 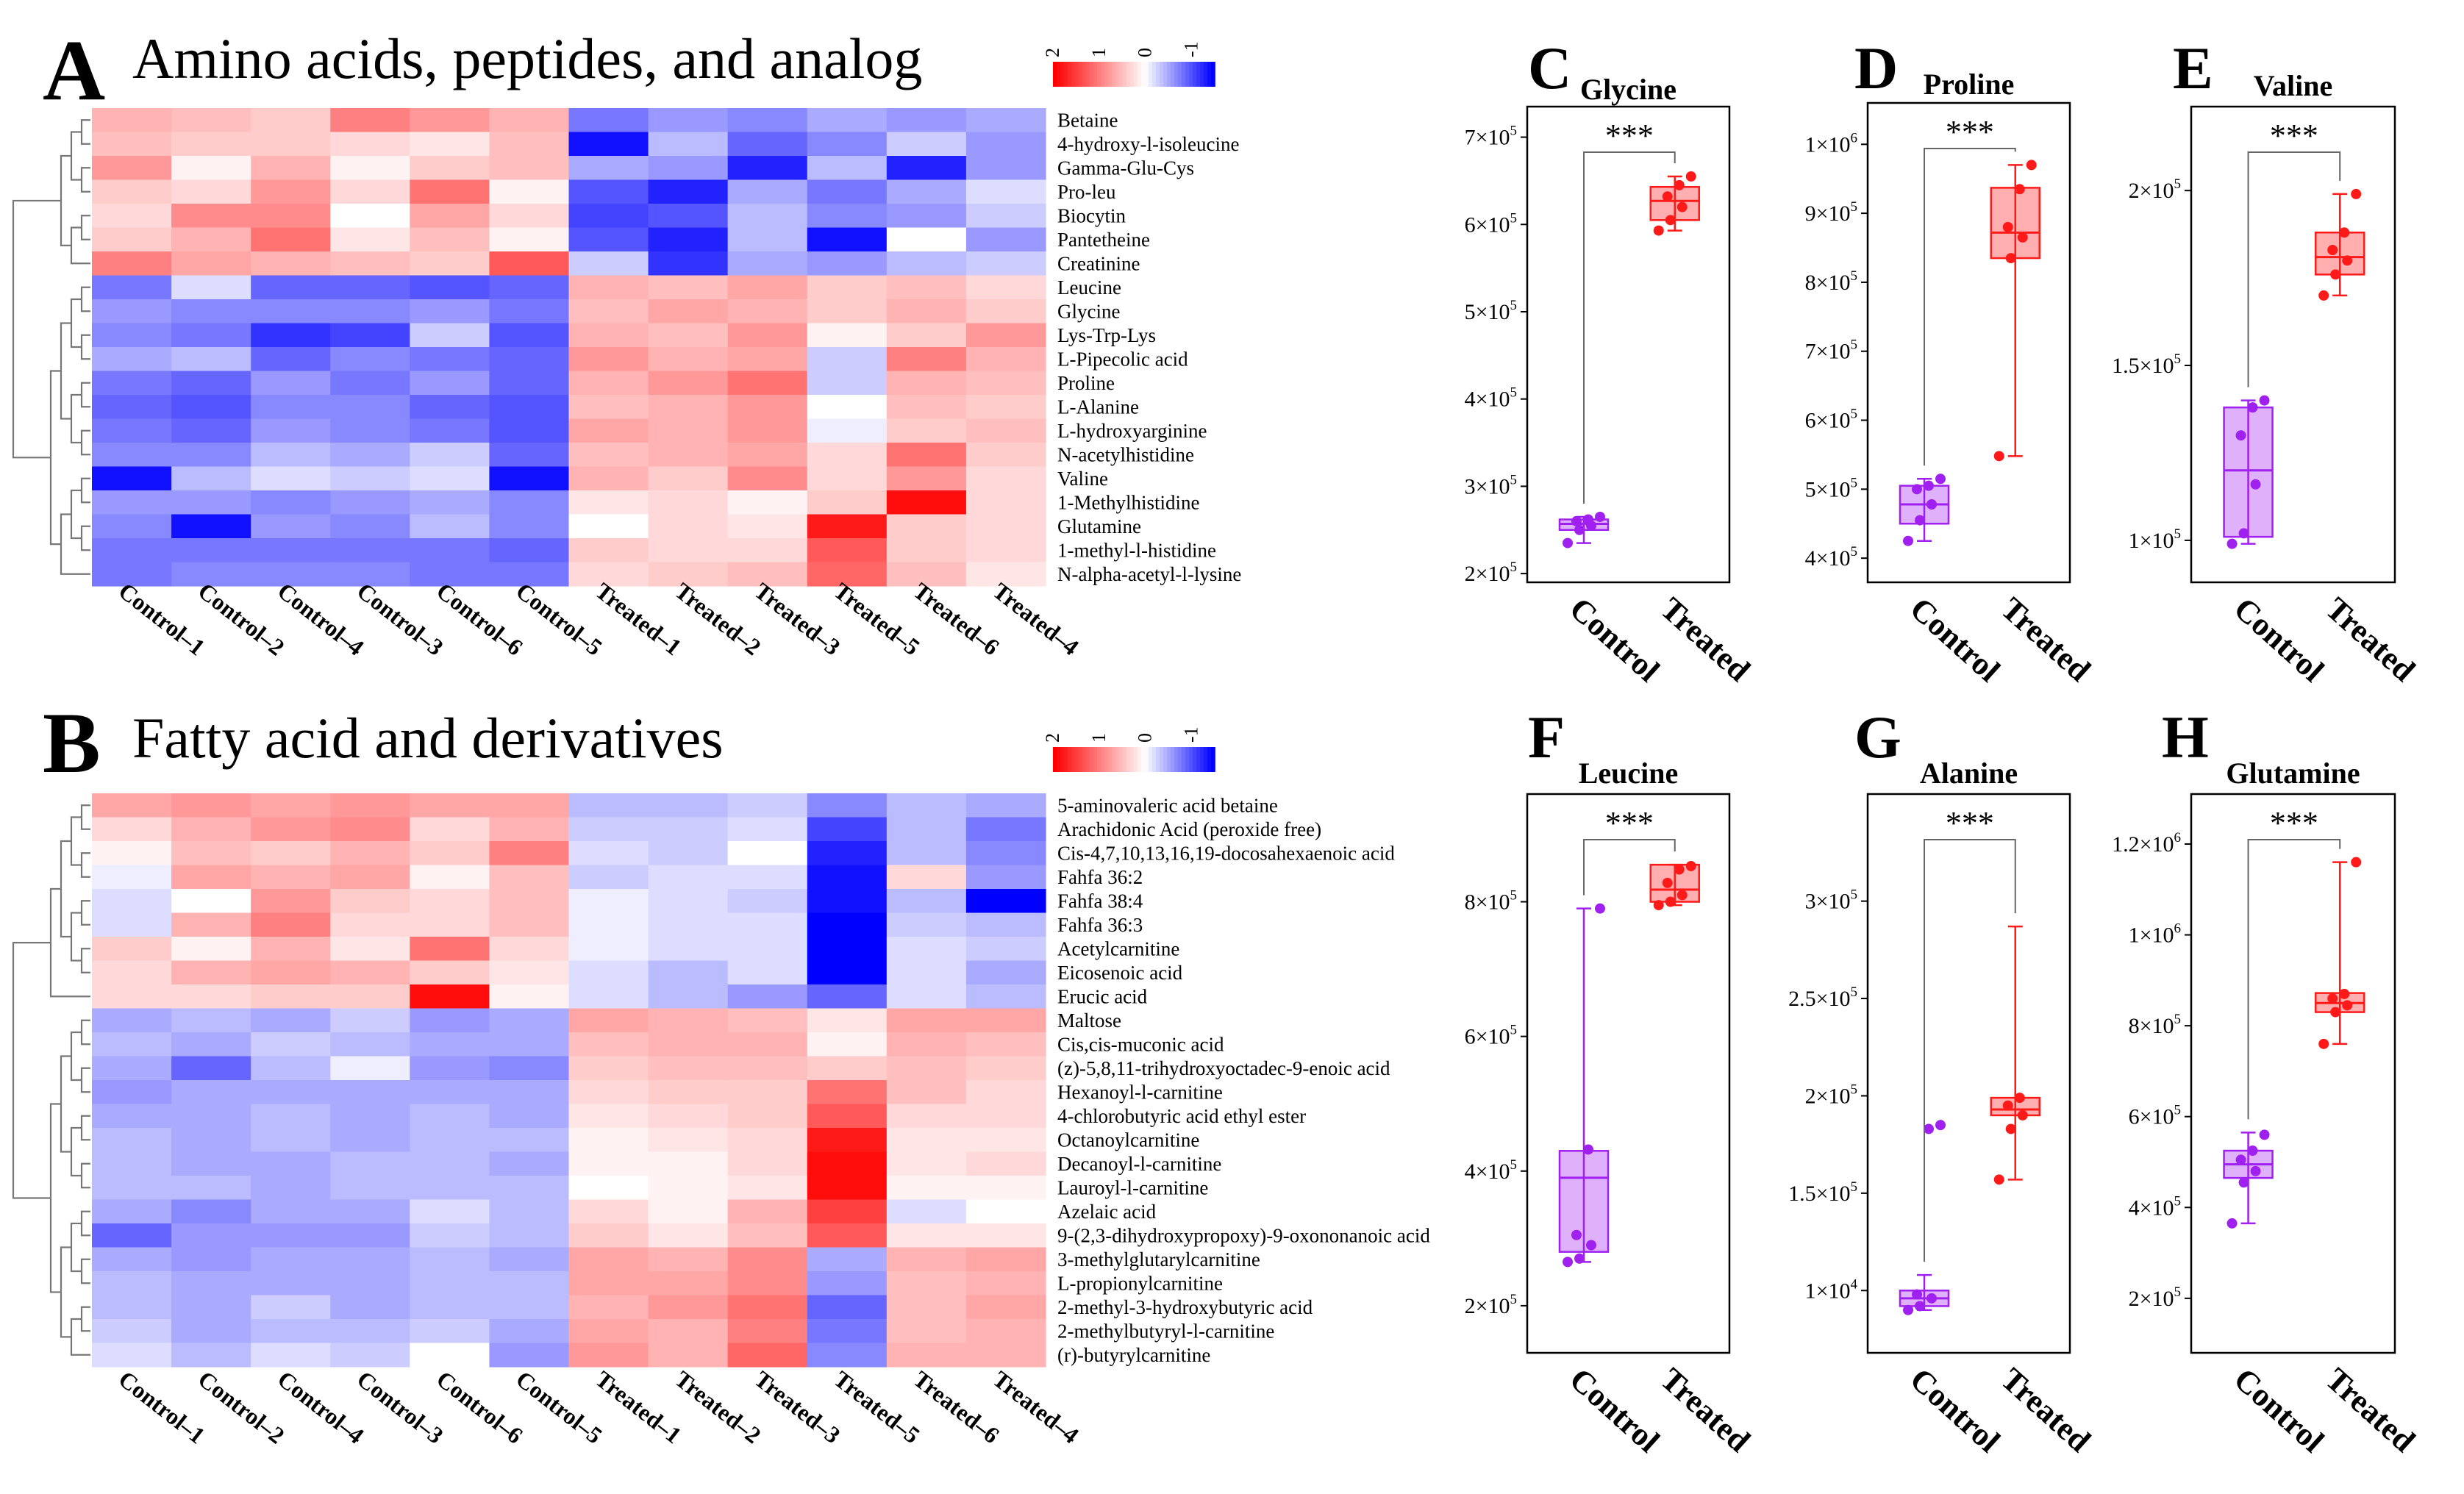 I want to click on boxplot-title: Glutamine, so click(x=2293, y=773).